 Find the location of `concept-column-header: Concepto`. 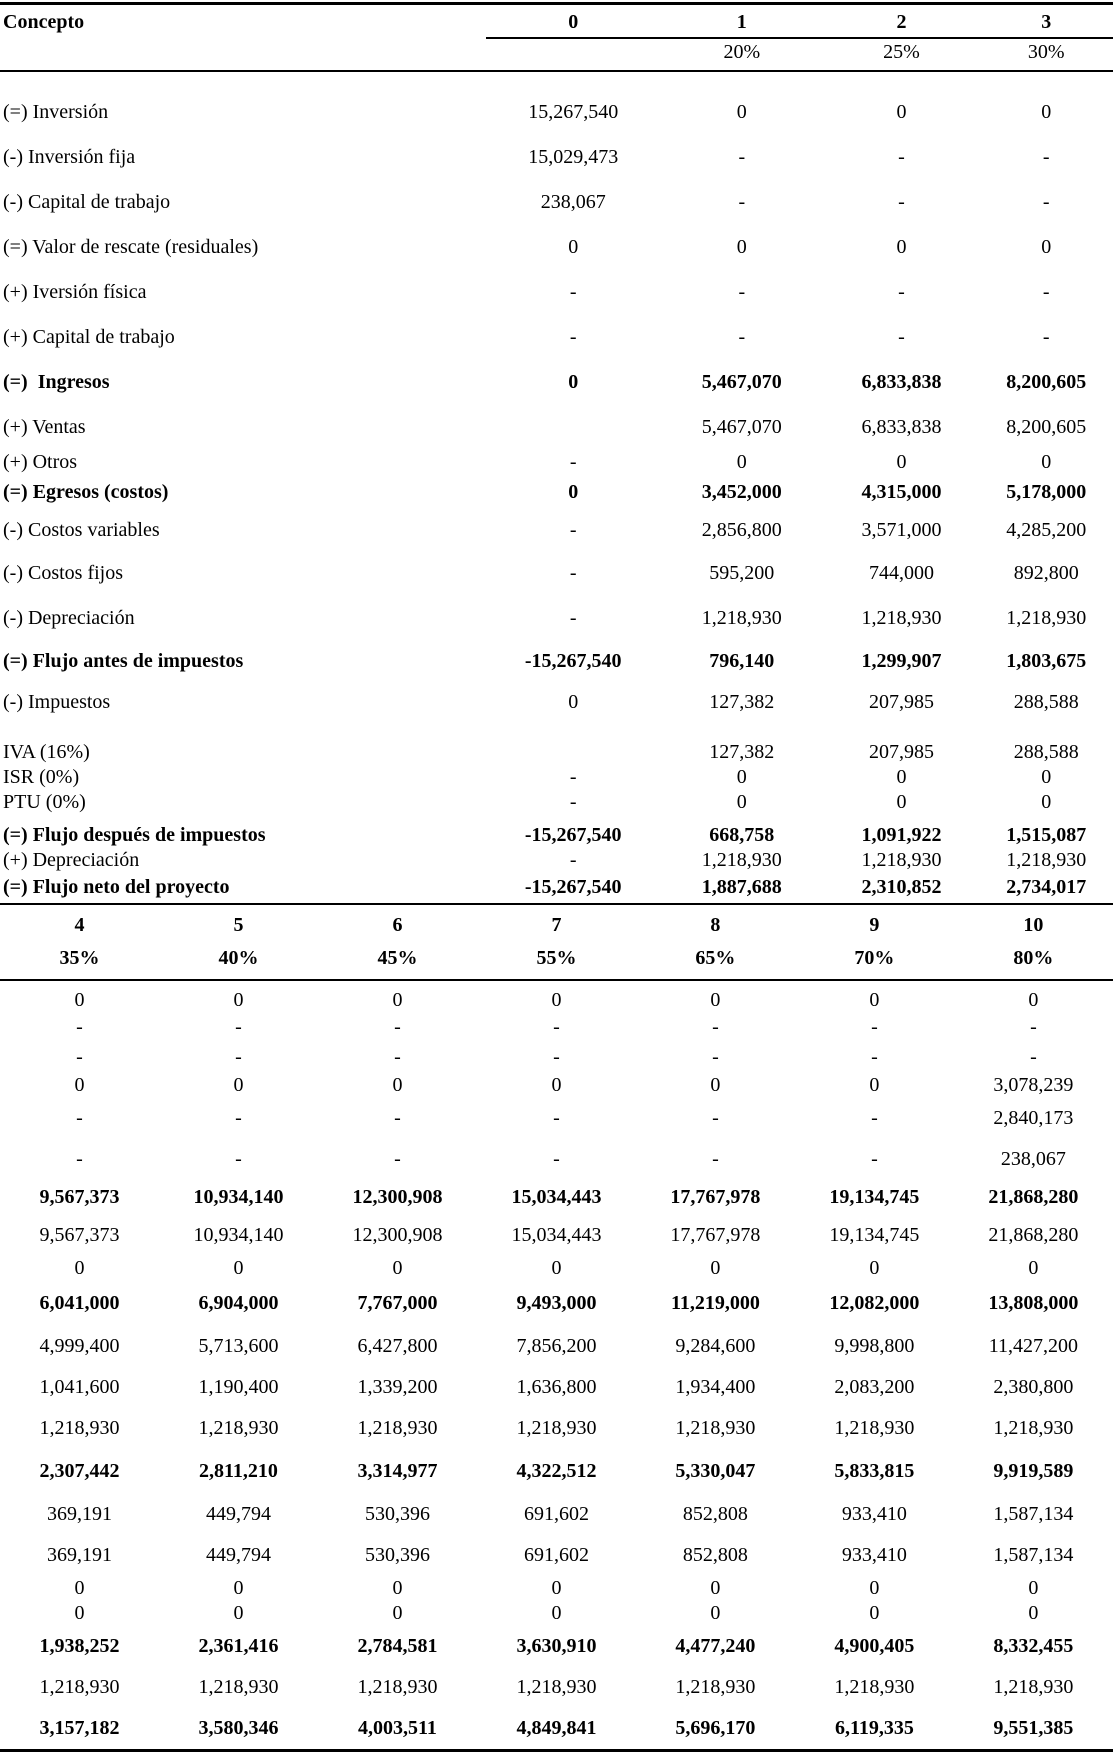

concept-column-header: Concepto is located at coordinates (44, 22).